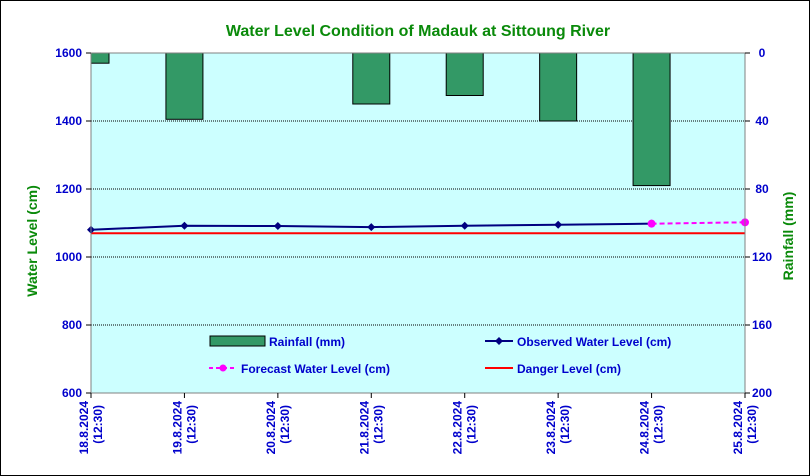 The height and width of the screenshot is (476, 810). Describe the element at coordinates (191, 424) in the screenshot. I see `x-tick-time-1: (12:30)` at that location.